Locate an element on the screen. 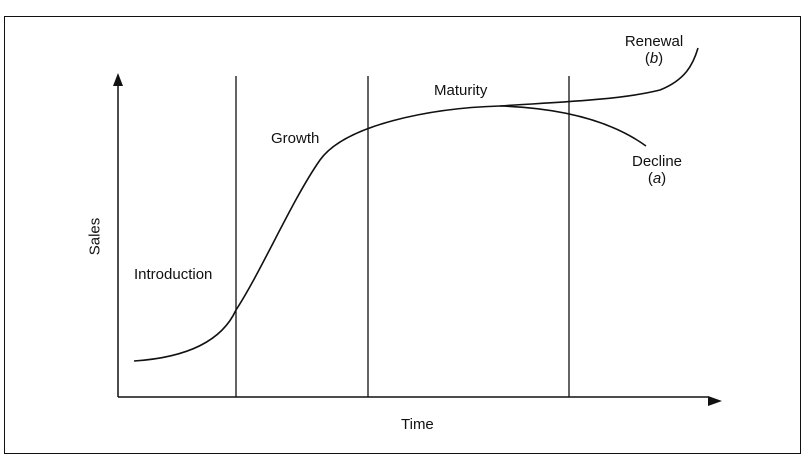 The image size is (809, 470). stage-decline-label: Decline (a) is located at coordinates (657, 170).